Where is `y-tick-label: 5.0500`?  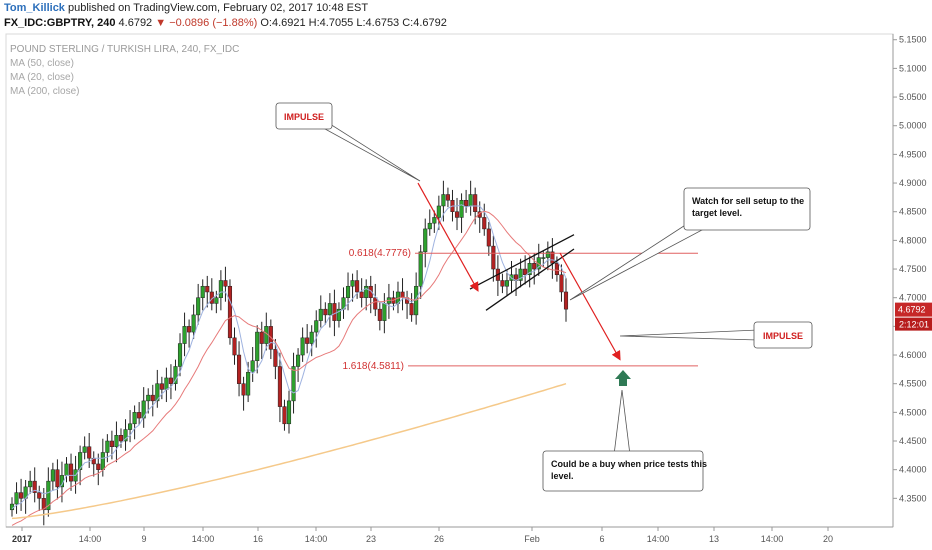
y-tick-label: 5.0500 is located at coordinates (913, 97).